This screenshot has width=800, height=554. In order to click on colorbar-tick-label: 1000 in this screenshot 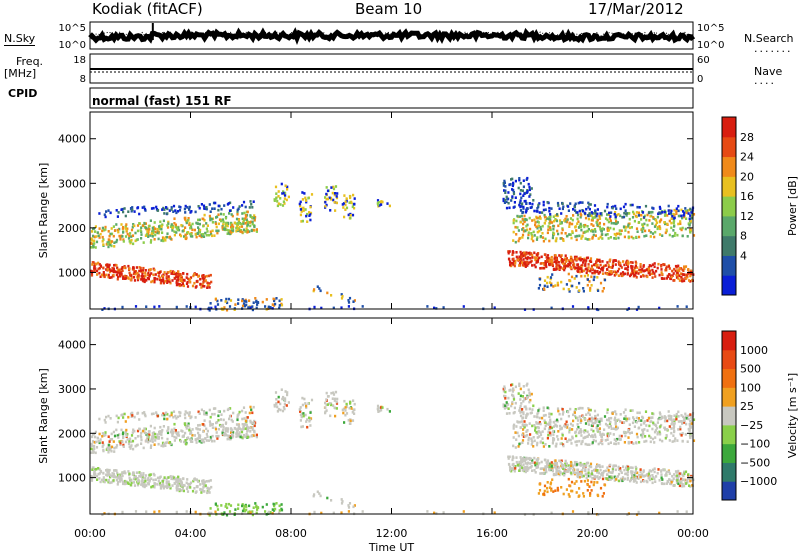, I will do `click(754, 350)`.